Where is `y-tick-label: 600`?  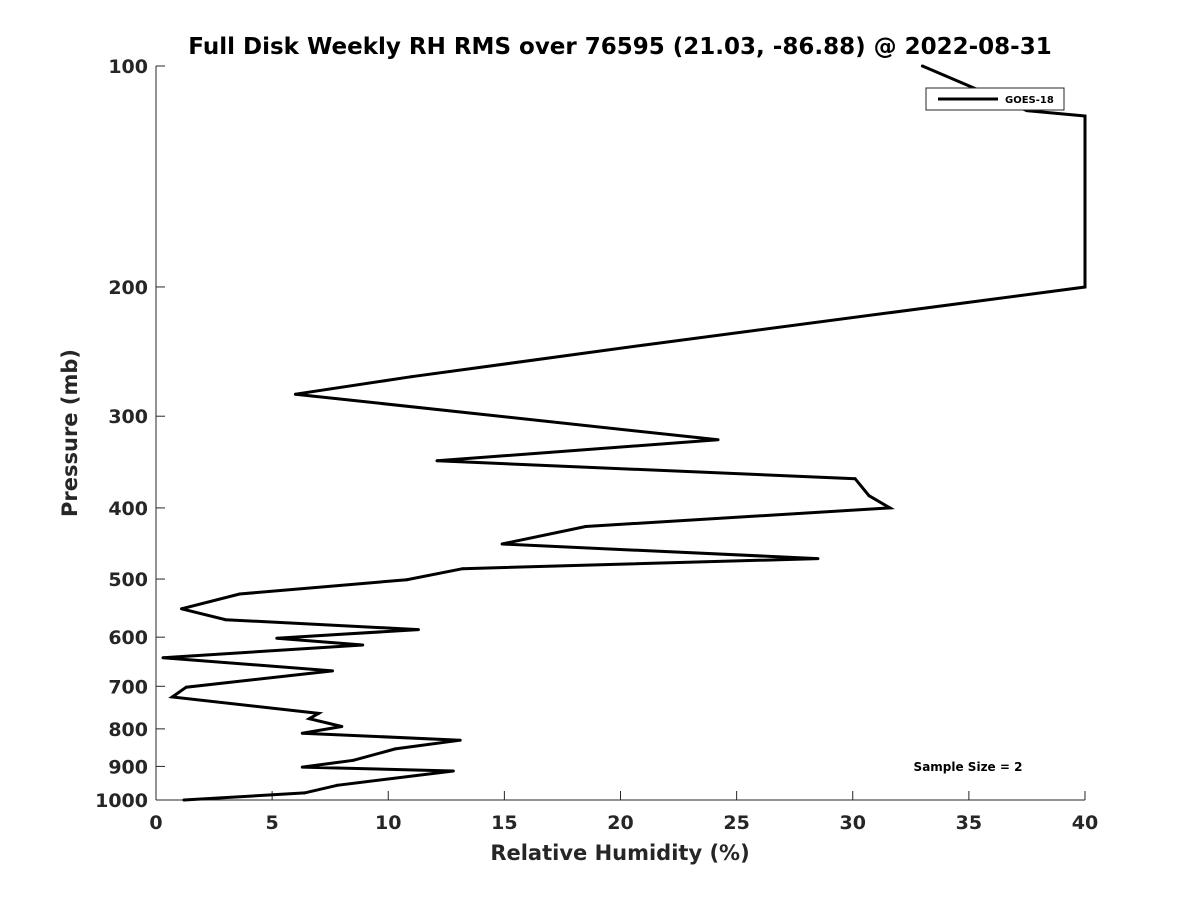 y-tick-label: 600 is located at coordinates (128, 638).